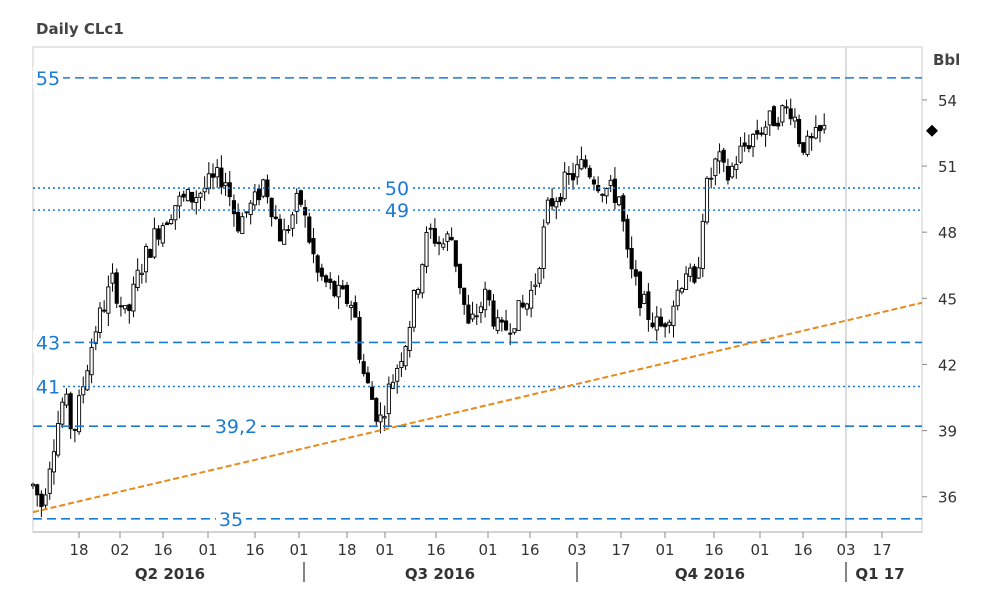 This screenshot has height=611, width=983. Describe the element at coordinates (947, 299) in the screenshot. I see `y-tick-label: 45` at that location.